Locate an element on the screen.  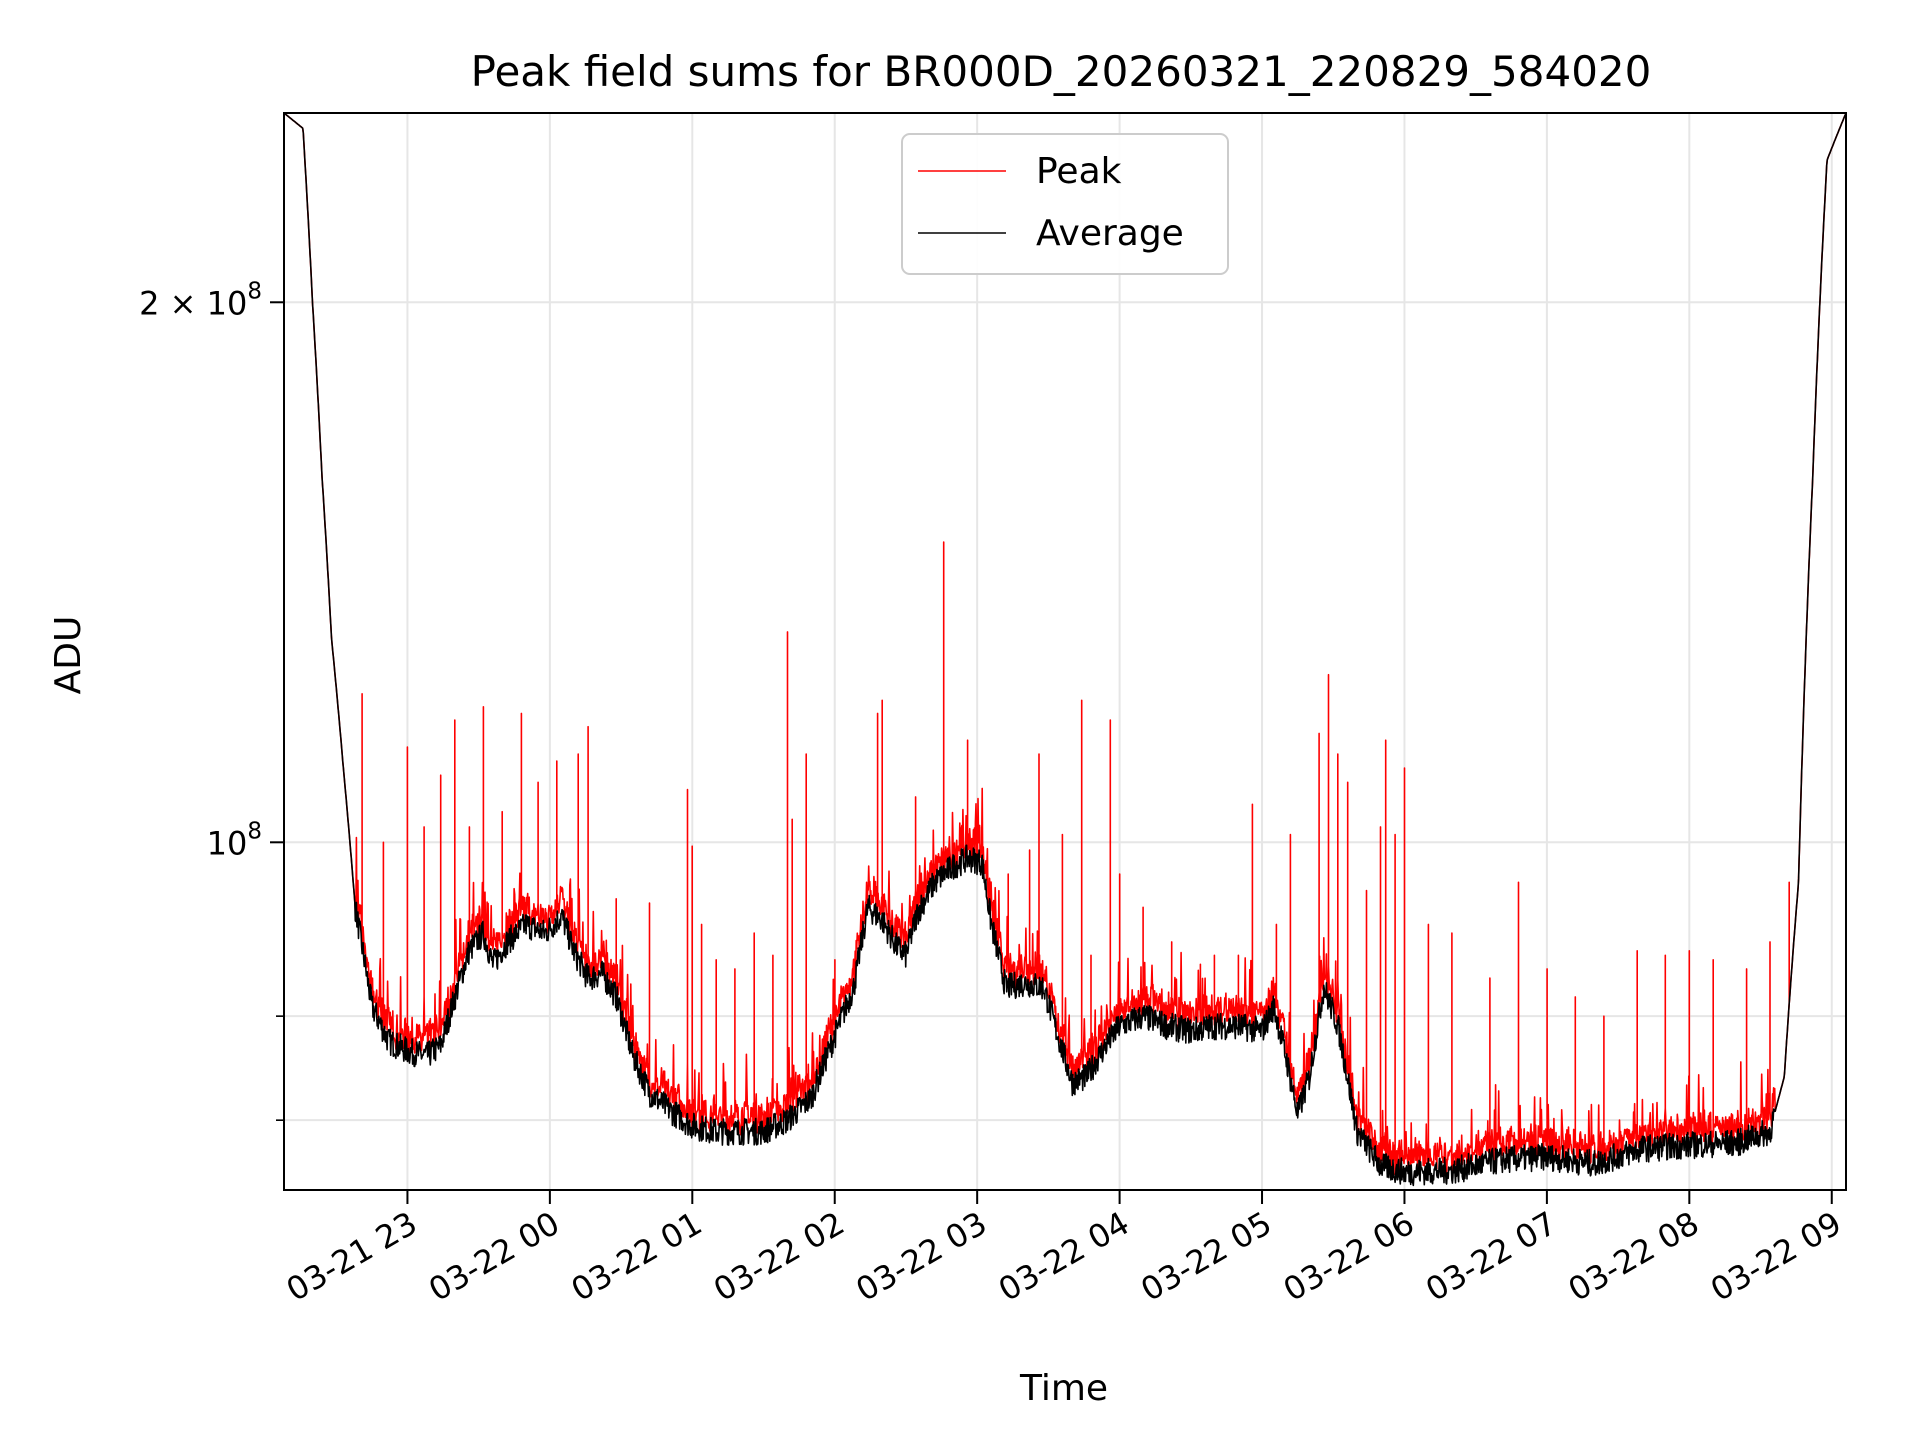
legend: Peak Average is located at coordinates (1065, 204).